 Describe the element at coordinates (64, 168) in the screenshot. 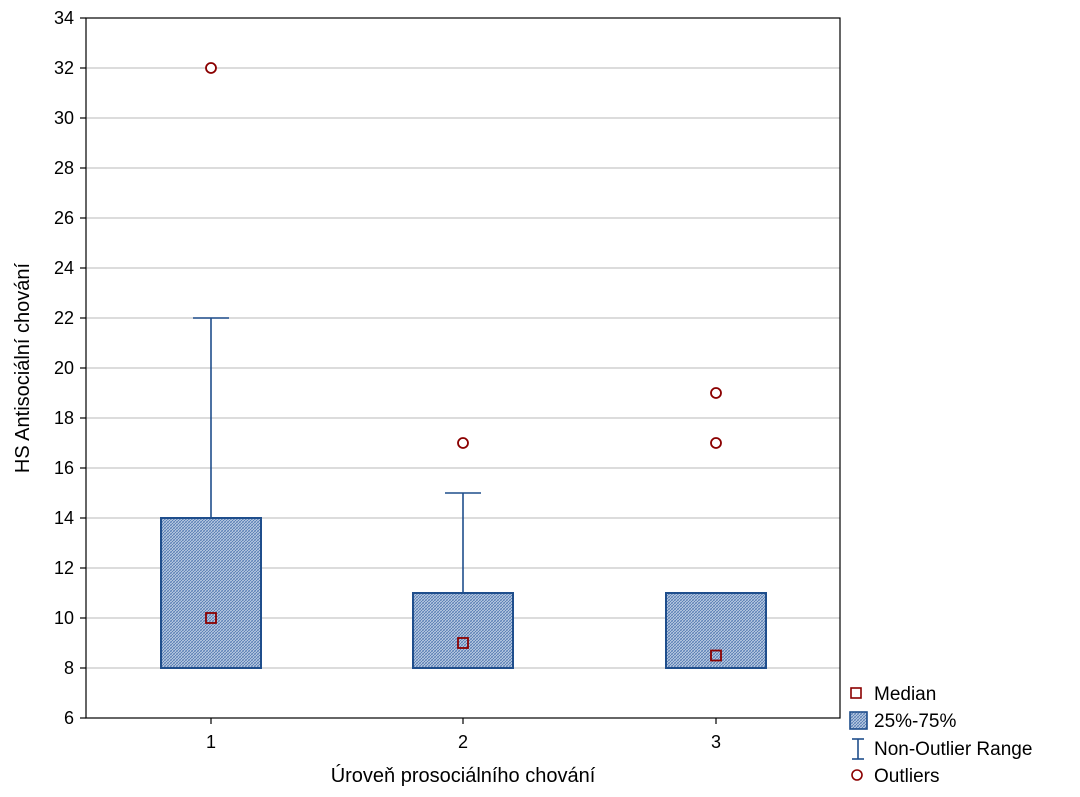

I see `y-tick-label: 28` at that location.